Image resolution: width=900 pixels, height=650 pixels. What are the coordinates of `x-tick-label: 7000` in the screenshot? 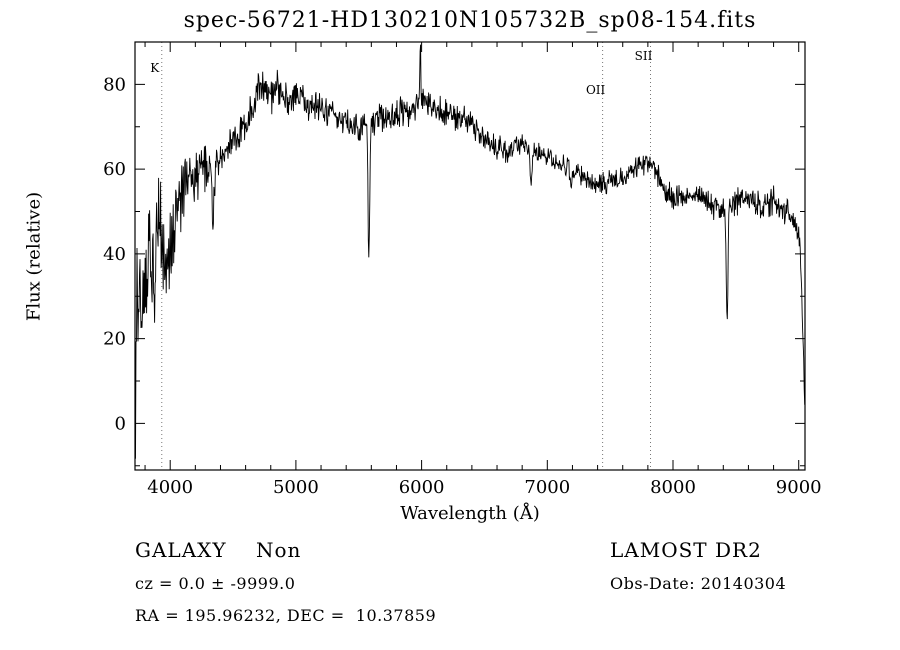 It's located at (547, 487).